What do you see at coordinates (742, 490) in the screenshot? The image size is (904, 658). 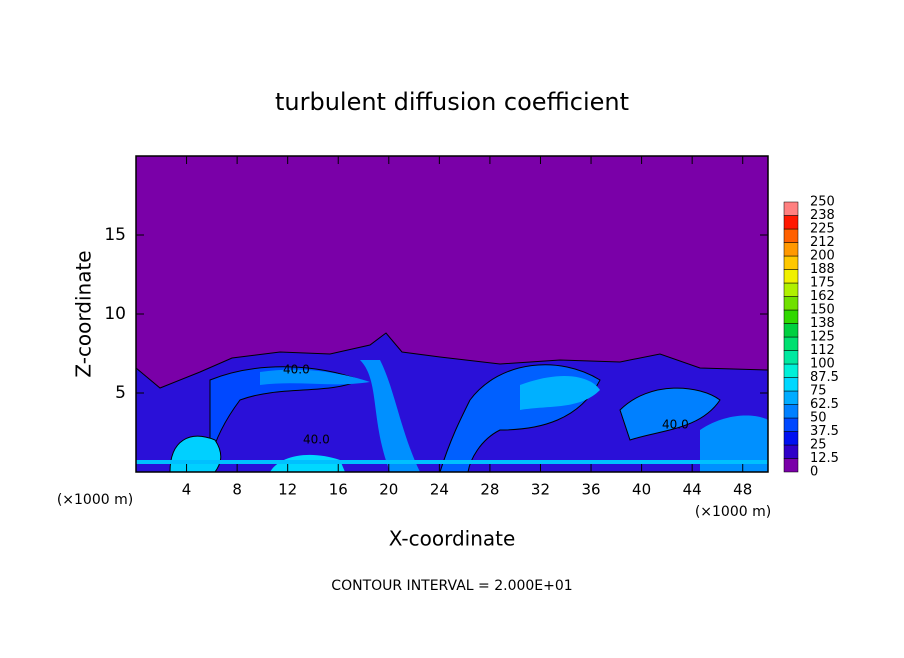 I see `x-tick-label: 48` at bounding box center [742, 490].